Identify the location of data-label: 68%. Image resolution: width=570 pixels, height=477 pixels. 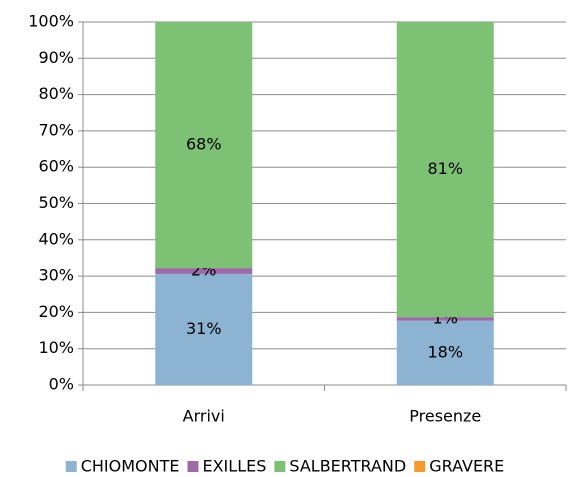
(204, 144).